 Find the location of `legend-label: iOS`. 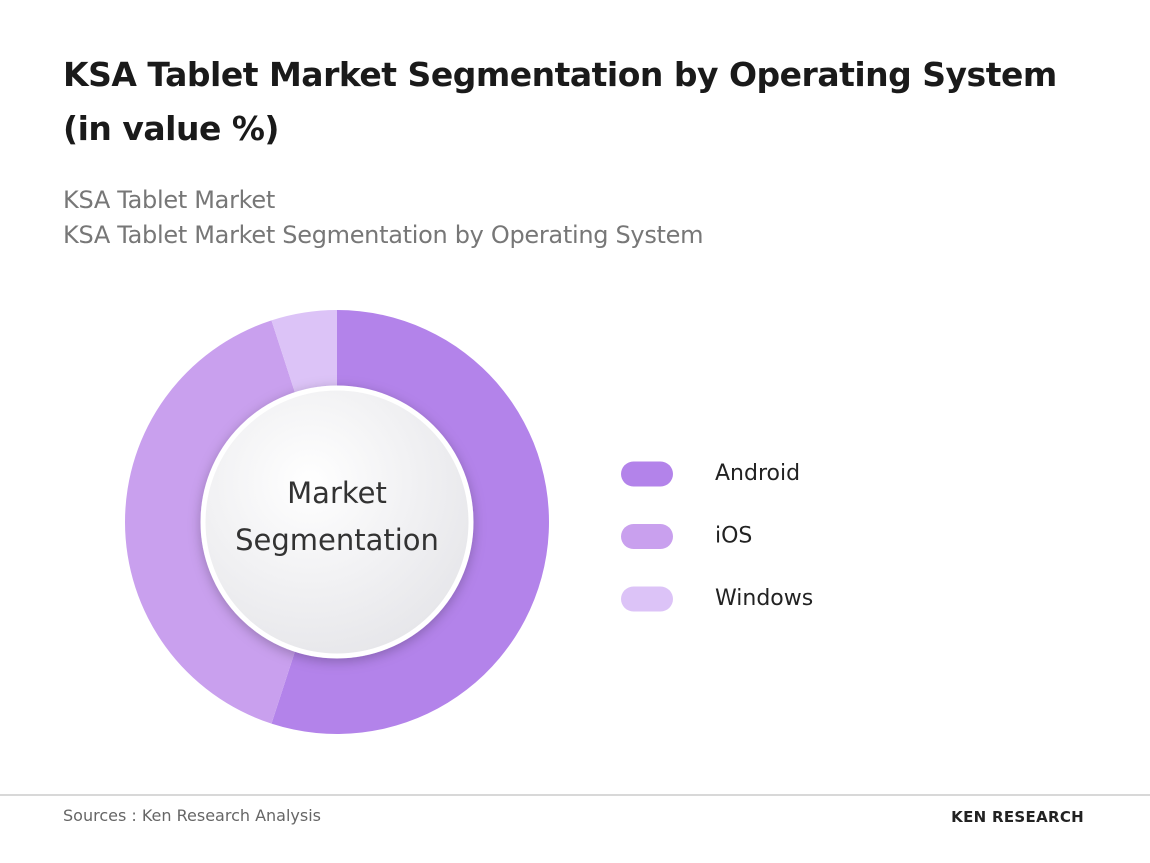

legend-label: iOS is located at coordinates (733, 536).